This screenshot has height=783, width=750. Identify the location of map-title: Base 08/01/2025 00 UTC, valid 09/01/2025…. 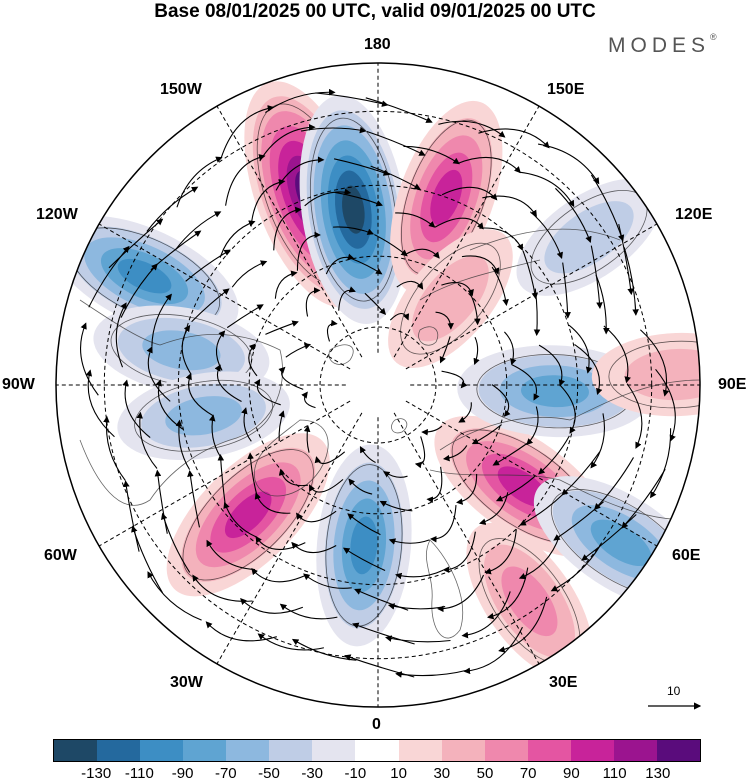
(375, 11).